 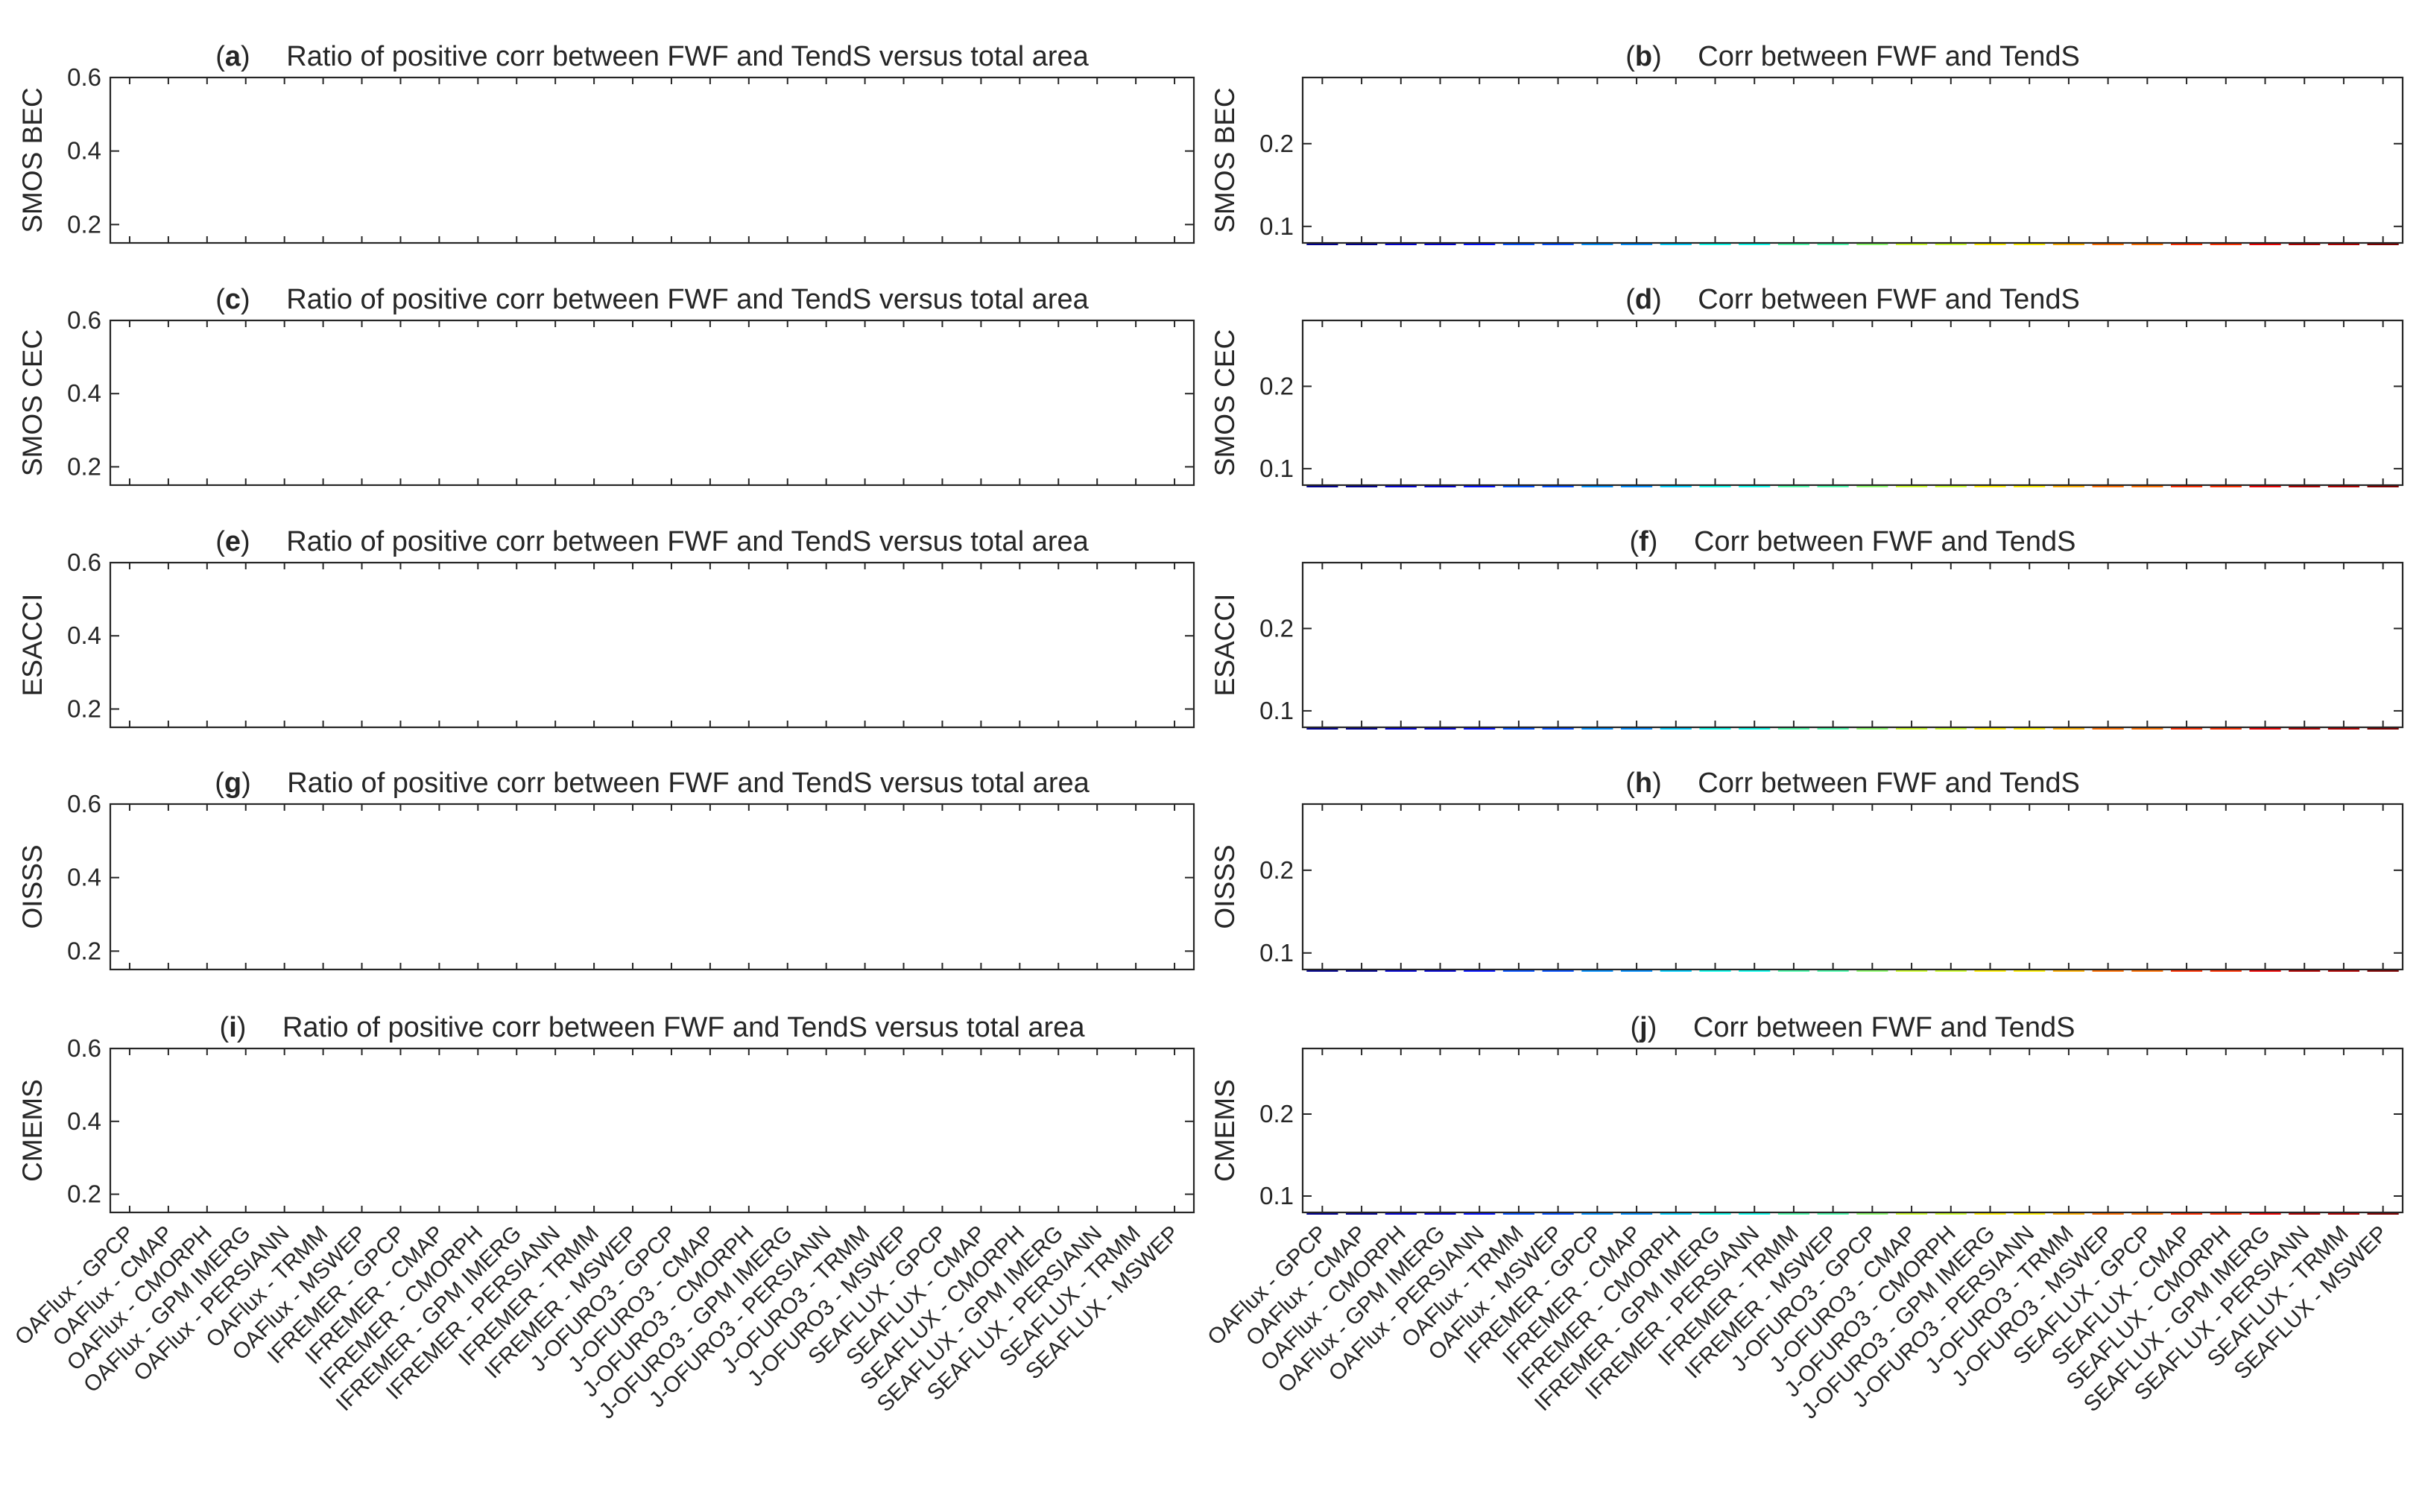 I want to click on panel-title: (f) Corr between FWF and TendS, so click(x=1852, y=541).